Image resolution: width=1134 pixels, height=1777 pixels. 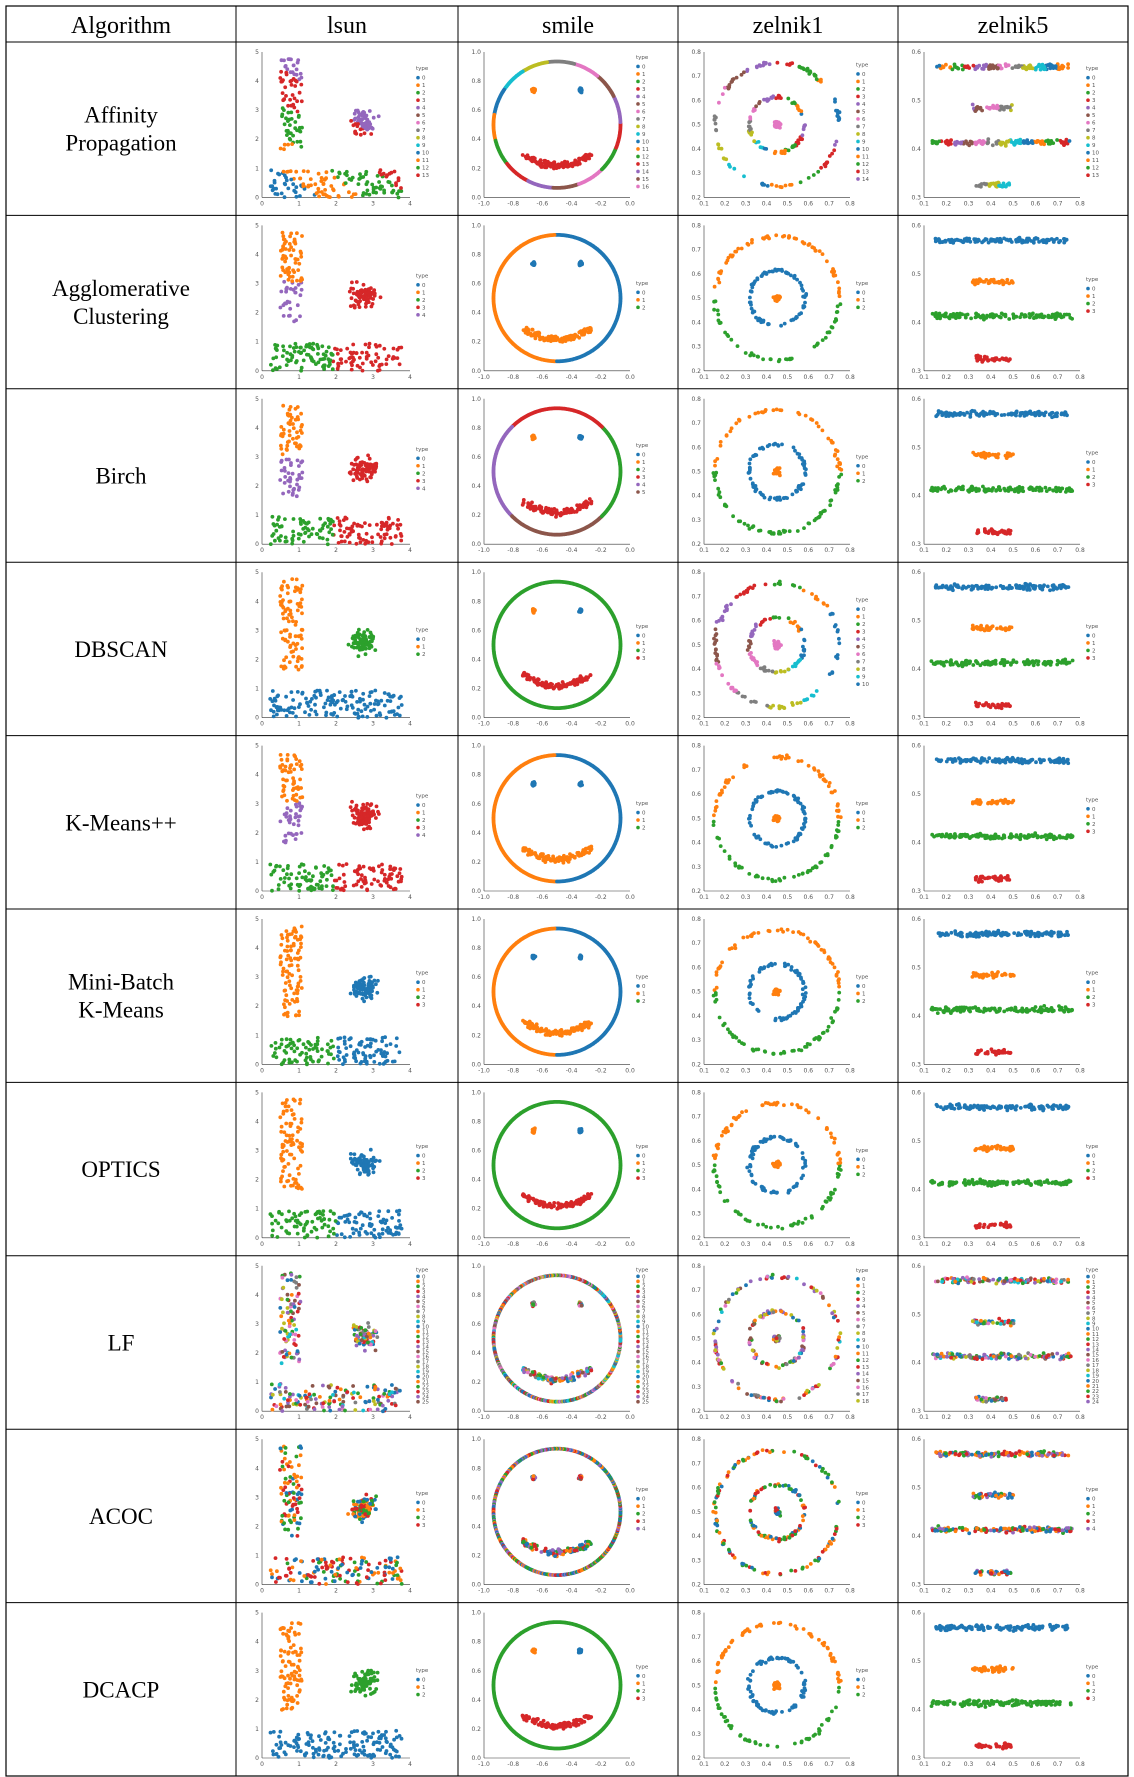 What do you see at coordinates (767, 550) in the screenshot?
I see `x-tick-label: 0.4` at bounding box center [767, 550].